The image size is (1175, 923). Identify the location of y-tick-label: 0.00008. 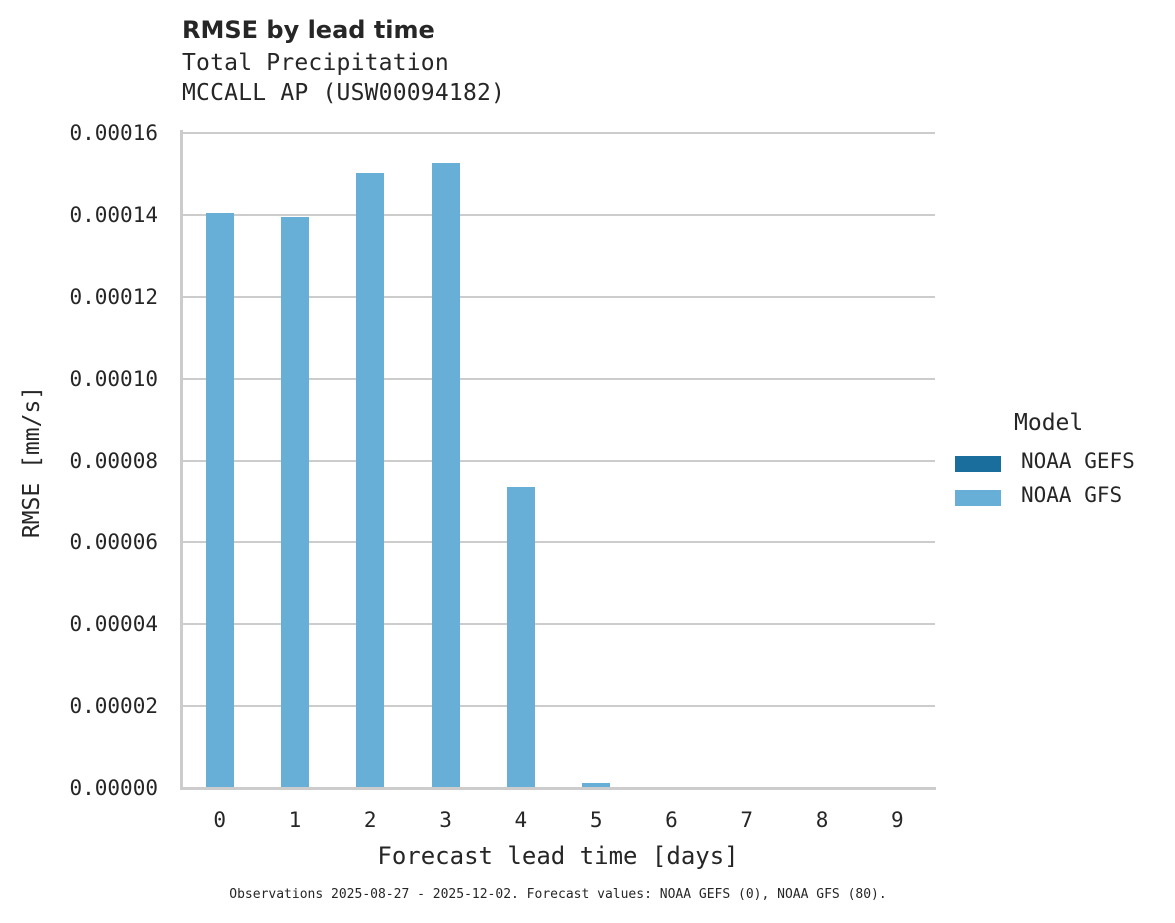
(113, 460).